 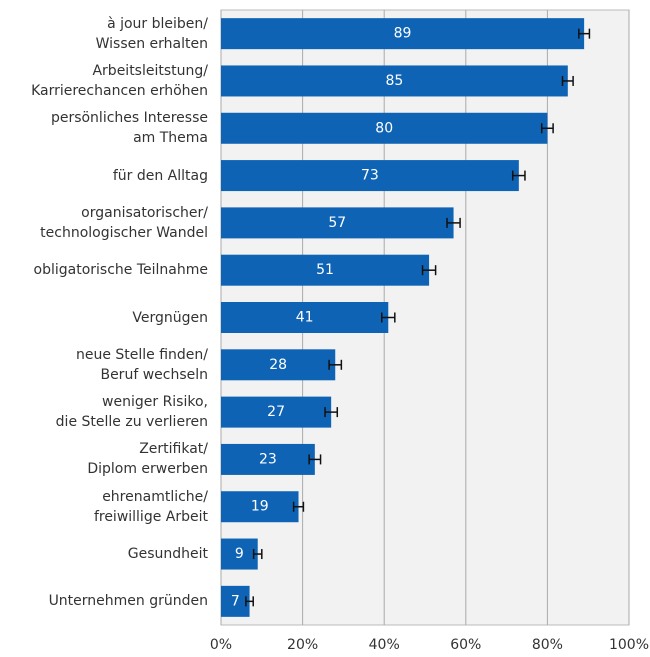 I want to click on value-label: 23, so click(x=268, y=459).